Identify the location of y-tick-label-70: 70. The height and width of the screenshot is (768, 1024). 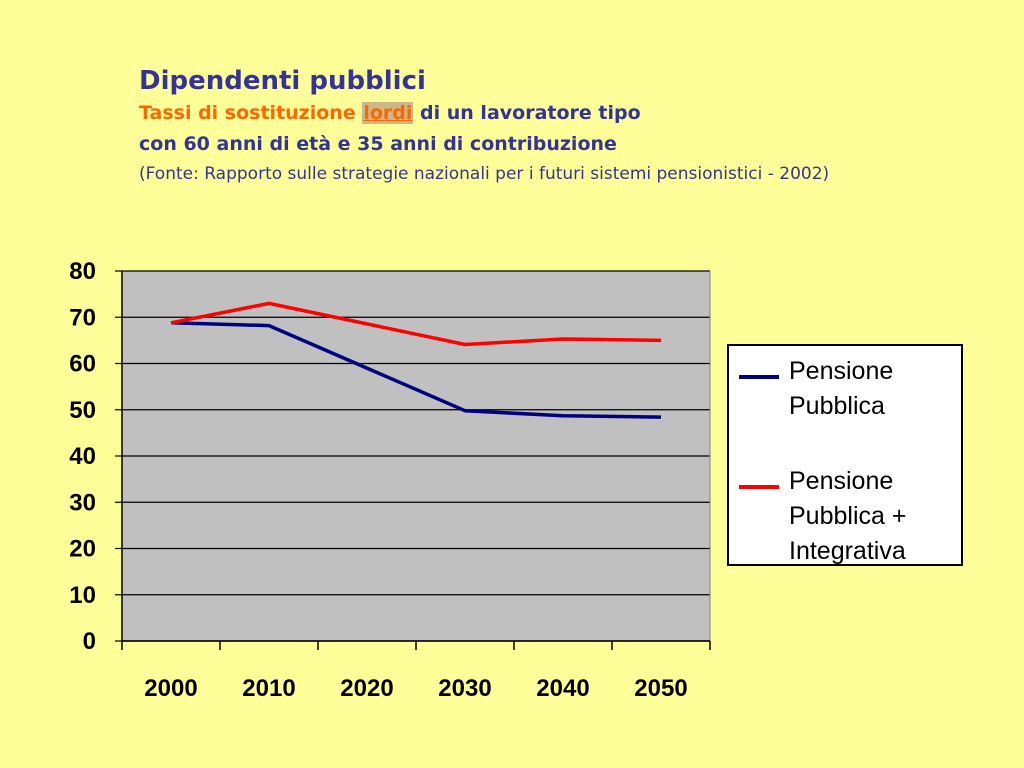
(82, 317).